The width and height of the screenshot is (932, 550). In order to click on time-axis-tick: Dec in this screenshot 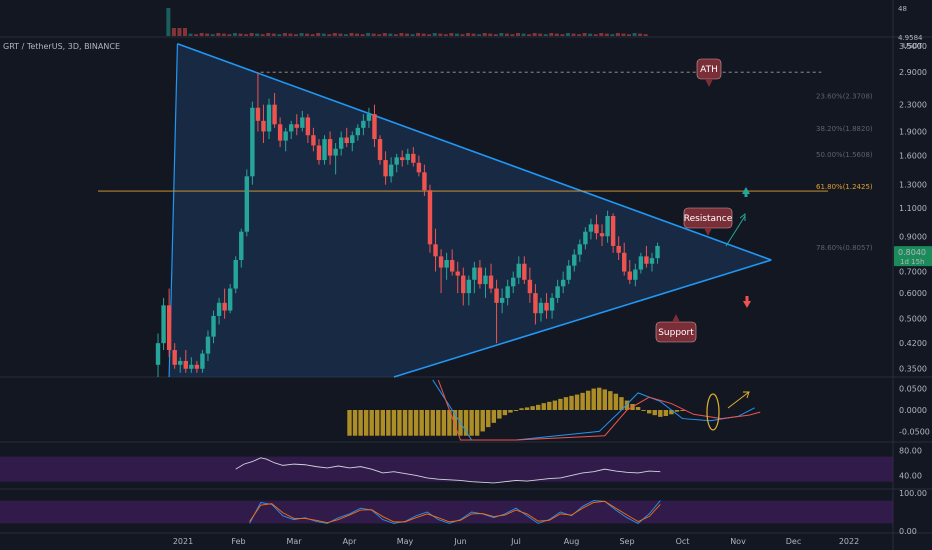, I will do `click(793, 541)`.